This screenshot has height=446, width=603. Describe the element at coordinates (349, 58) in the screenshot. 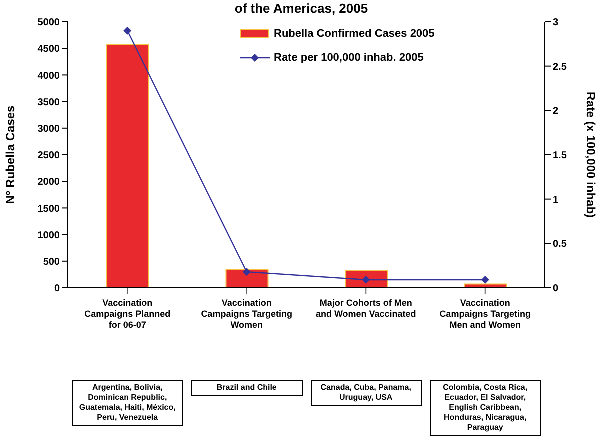

I see `legend-label: Rate per 100,000 inhab. 2005` at that location.